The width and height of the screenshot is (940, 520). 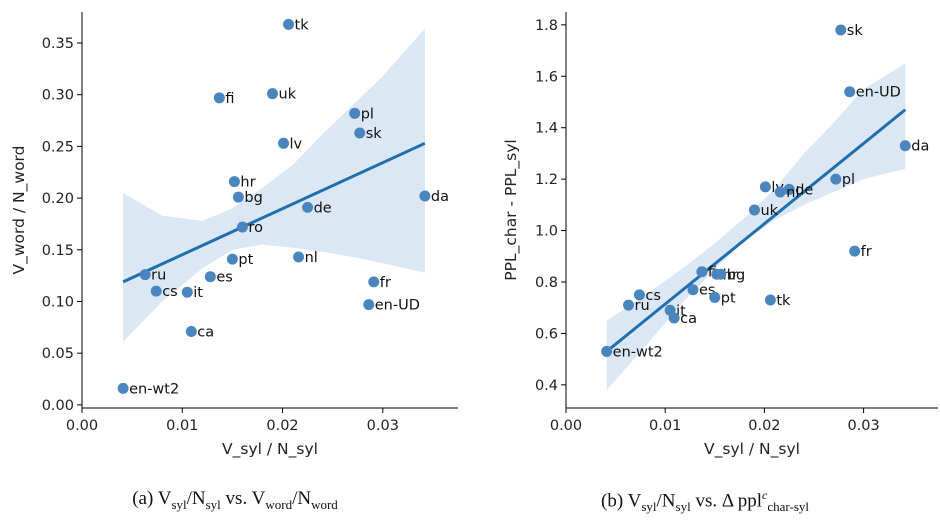 What do you see at coordinates (769, 211) in the screenshot?
I see `point-label-uk: uk` at bounding box center [769, 211].